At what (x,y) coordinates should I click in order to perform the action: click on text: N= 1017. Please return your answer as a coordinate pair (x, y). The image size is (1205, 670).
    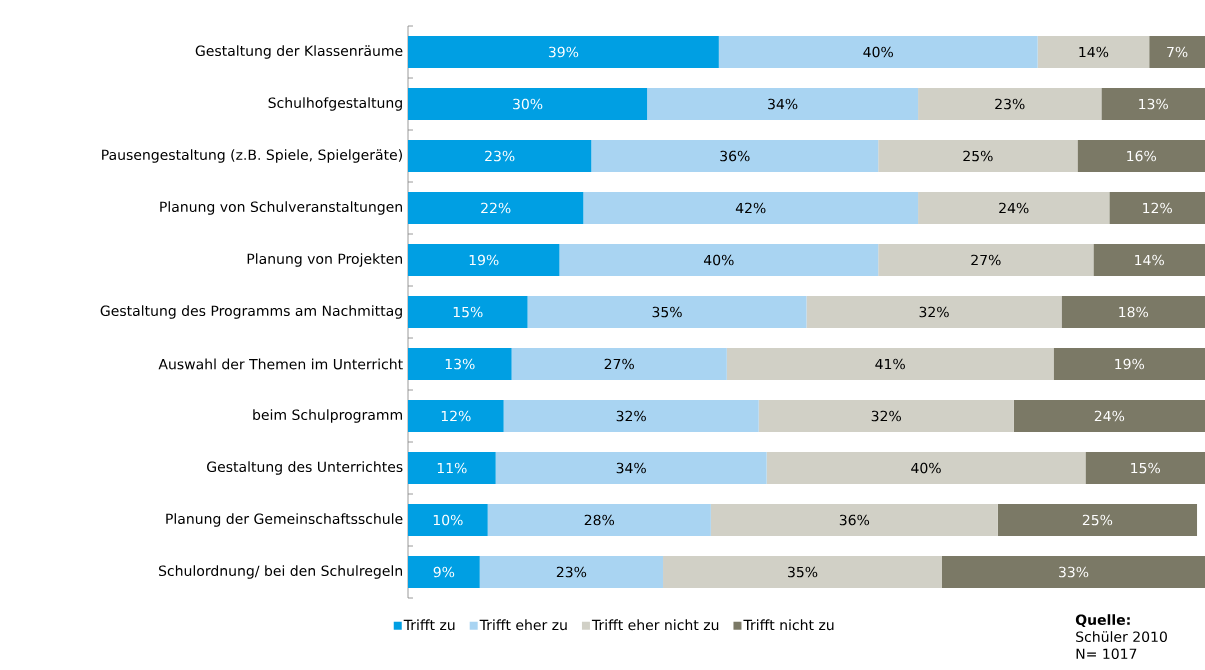
    Looking at the image, I should click on (1106, 654).